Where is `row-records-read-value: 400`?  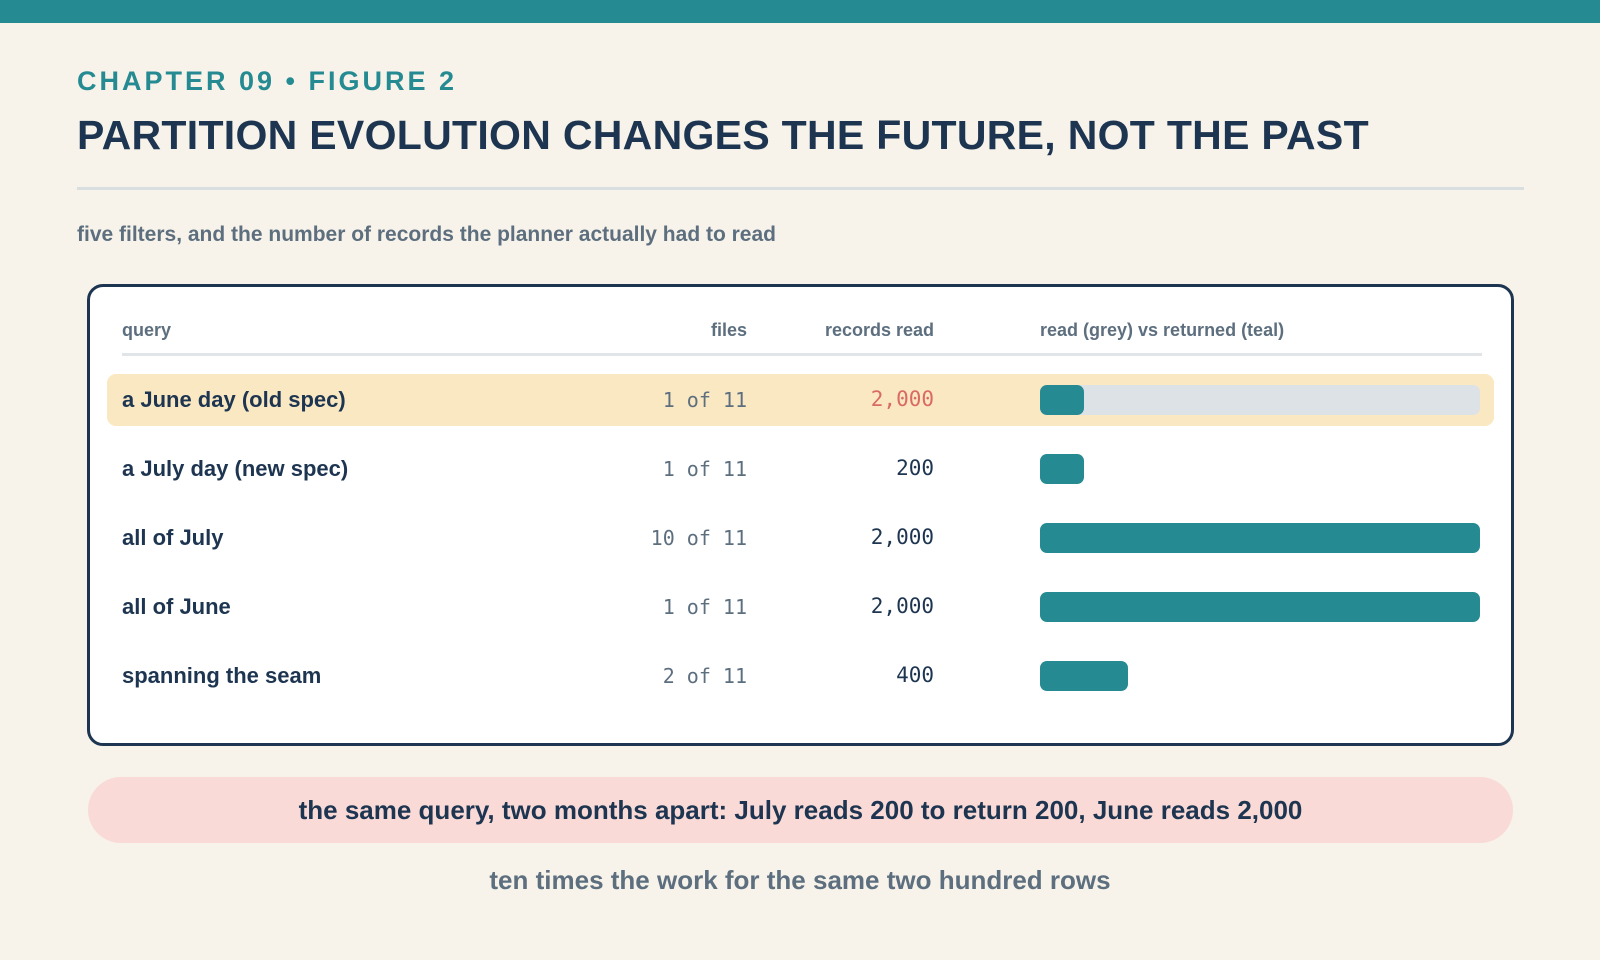 row-records-read-value: 400 is located at coordinates (915, 675).